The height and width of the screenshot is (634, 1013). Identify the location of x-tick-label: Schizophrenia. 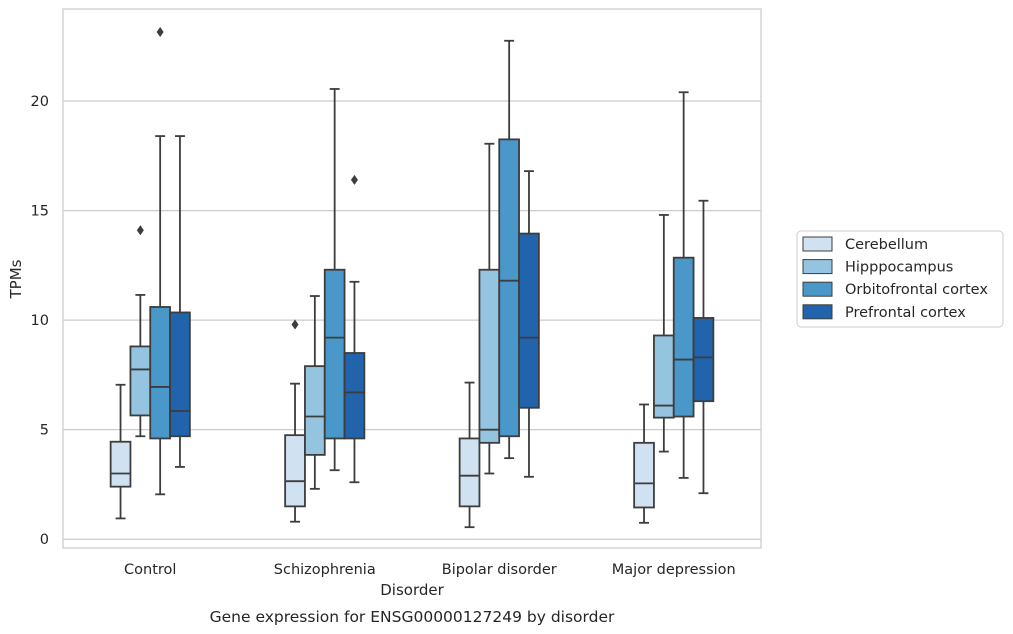
(325, 570).